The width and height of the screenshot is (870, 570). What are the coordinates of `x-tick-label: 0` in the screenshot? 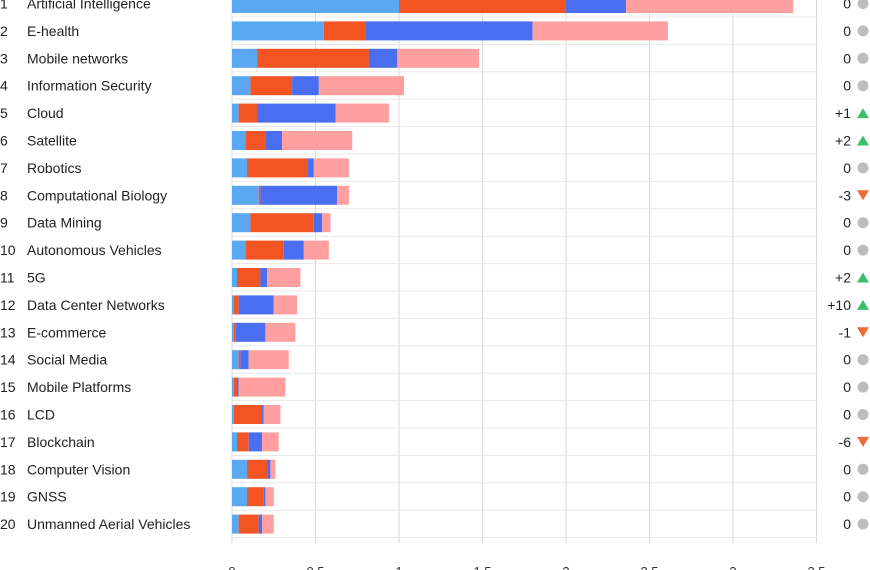 It's located at (231, 567).